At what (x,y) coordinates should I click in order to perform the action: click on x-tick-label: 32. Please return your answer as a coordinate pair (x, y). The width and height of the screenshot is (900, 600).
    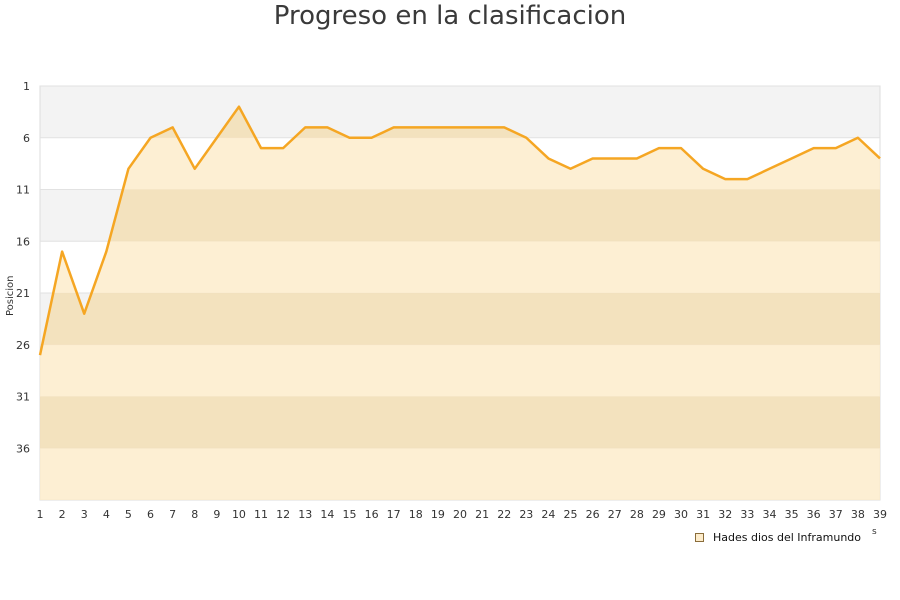
    Looking at the image, I should click on (725, 514).